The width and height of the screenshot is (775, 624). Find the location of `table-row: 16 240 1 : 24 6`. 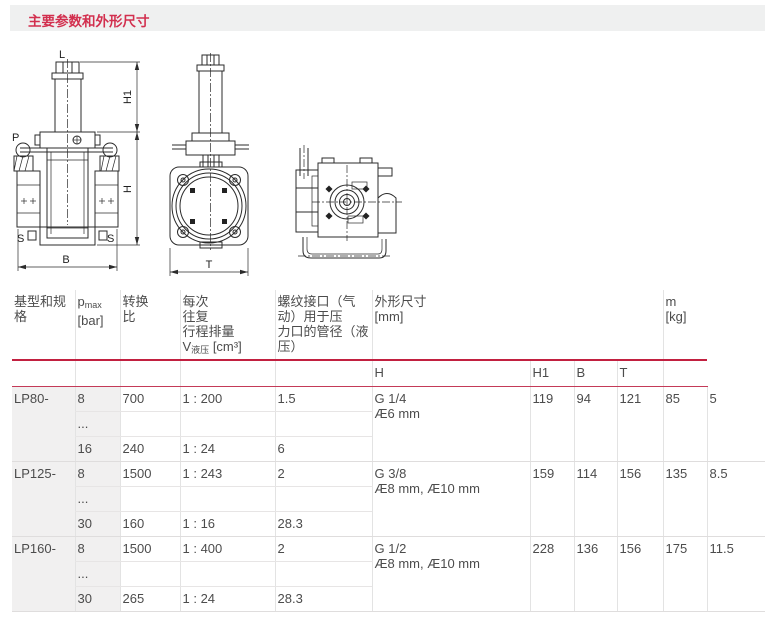

table-row: 16 240 1 : 24 6 is located at coordinates (388, 449).